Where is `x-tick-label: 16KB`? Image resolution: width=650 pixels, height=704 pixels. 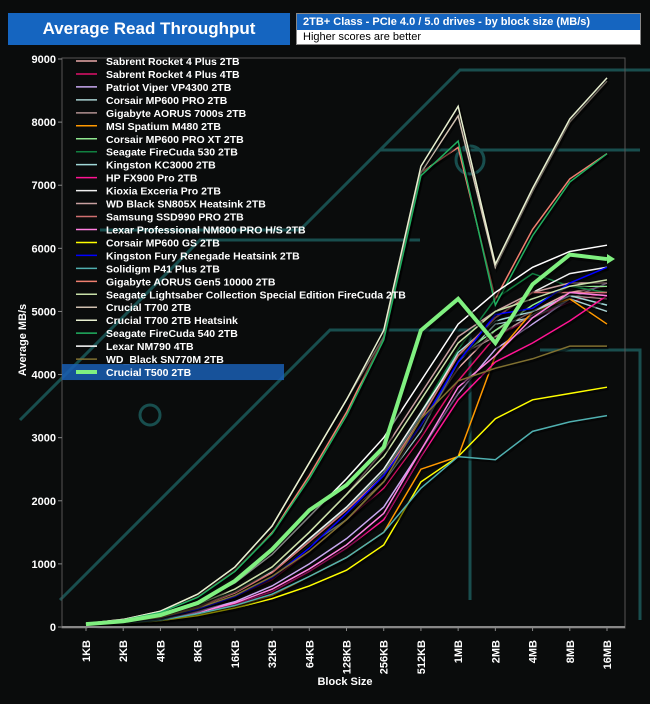
x-tick-label: 16KB is located at coordinates (236, 654).